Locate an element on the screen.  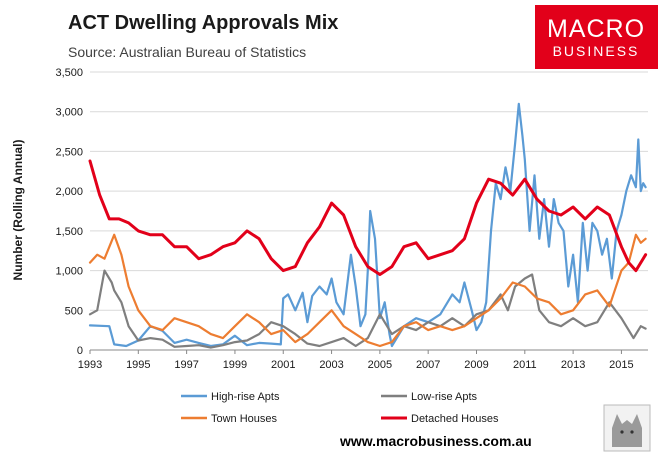
x-tick-label: 2011 is located at coordinates (525, 365).